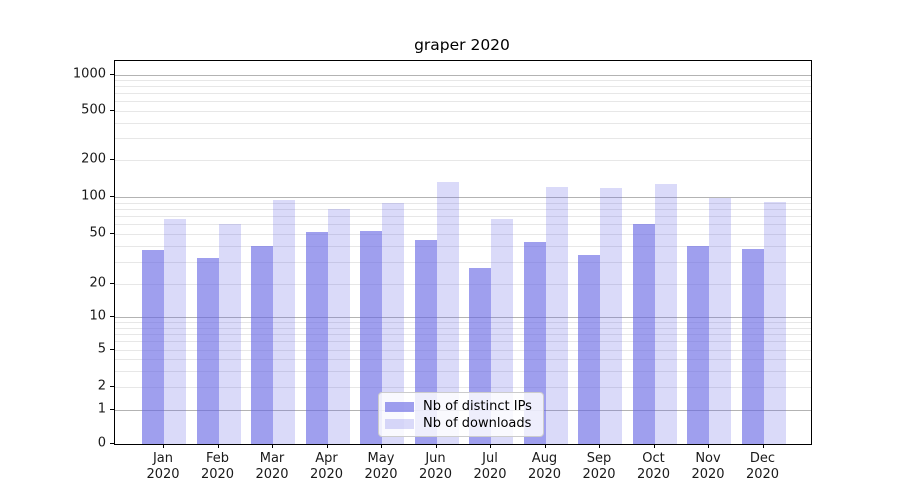 This screenshot has height=500, width=900. What do you see at coordinates (218, 467) in the screenshot?
I see `x-tick-label-feb: Feb 2020` at bounding box center [218, 467].